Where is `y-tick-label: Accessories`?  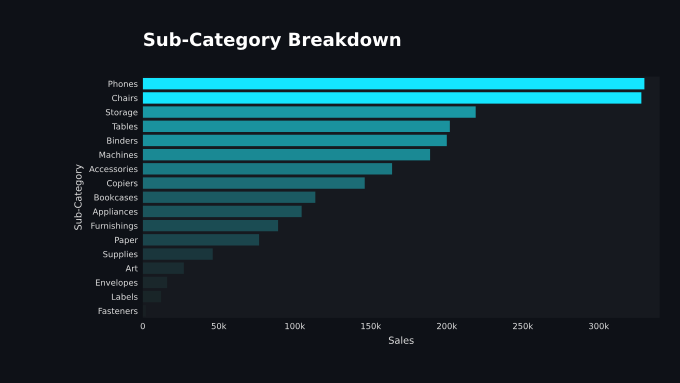 y-tick-label: Accessories is located at coordinates (113, 169).